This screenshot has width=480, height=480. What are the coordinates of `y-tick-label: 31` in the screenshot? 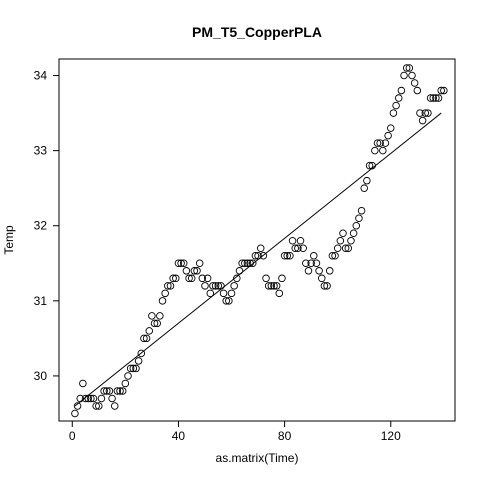 It's located at (41, 301).